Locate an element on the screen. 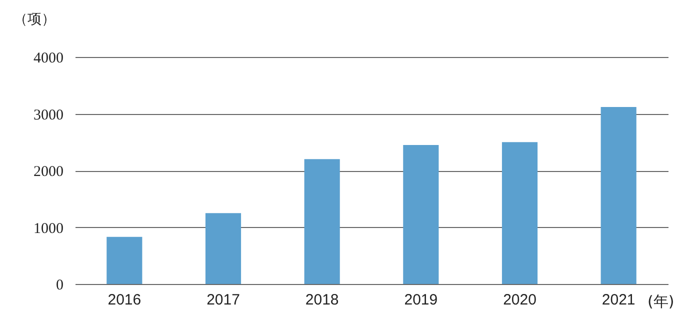  x-tick-label: 2020 is located at coordinates (519, 300).